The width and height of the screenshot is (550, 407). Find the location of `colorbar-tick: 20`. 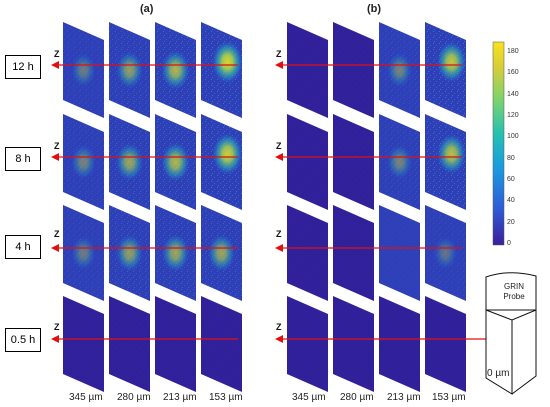

colorbar-tick: 20 is located at coordinates (511, 222).